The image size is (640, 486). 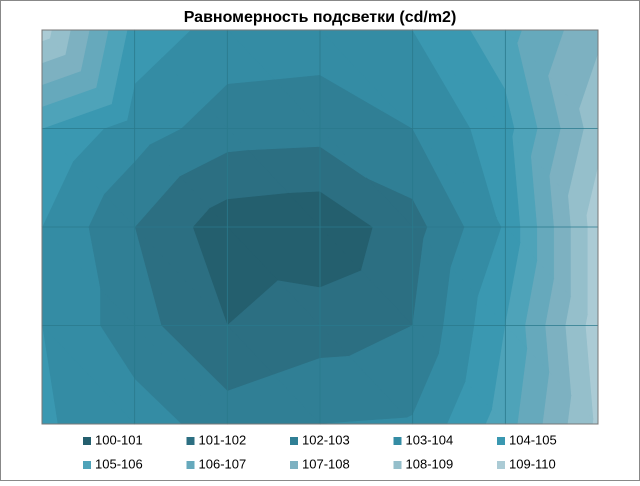 I want to click on legend-label: 101-102, so click(x=223, y=439).